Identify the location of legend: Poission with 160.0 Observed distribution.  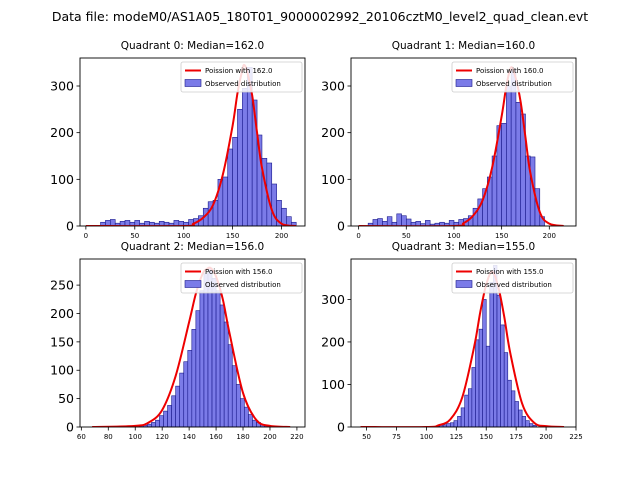
(512, 77).